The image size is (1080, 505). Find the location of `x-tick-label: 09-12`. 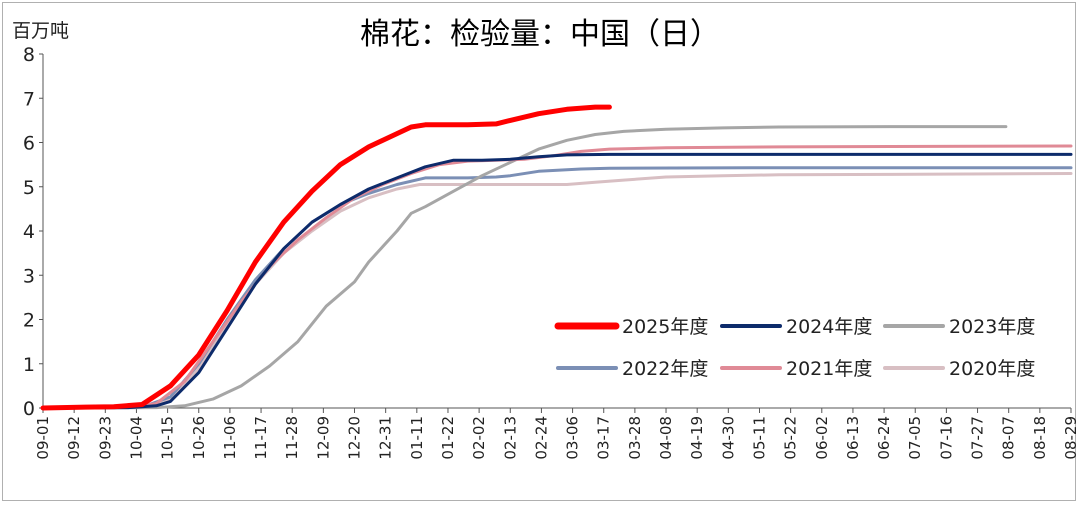

x-tick-label: 09-12 is located at coordinates (74, 438).